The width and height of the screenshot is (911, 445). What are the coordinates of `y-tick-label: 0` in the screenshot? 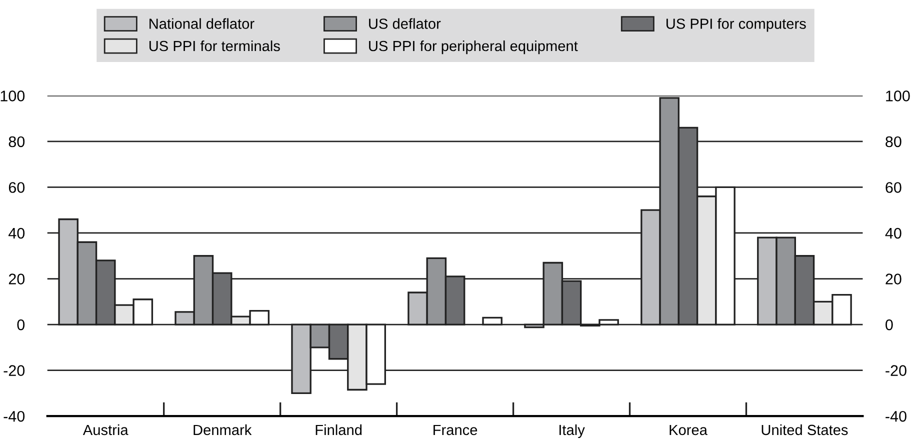 It's located at (21, 324).